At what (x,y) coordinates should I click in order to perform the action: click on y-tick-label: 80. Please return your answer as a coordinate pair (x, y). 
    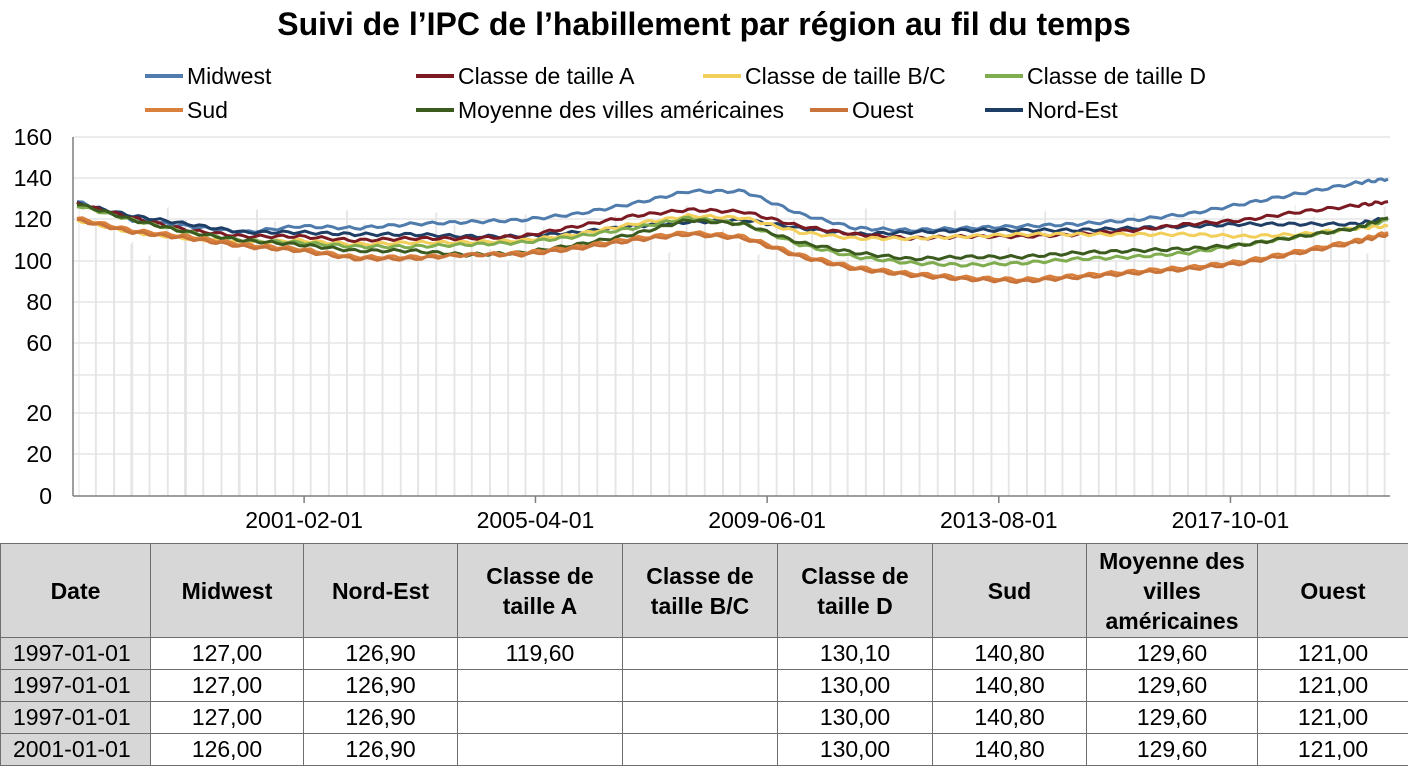
    Looking at the image, I should click on (39, 302).